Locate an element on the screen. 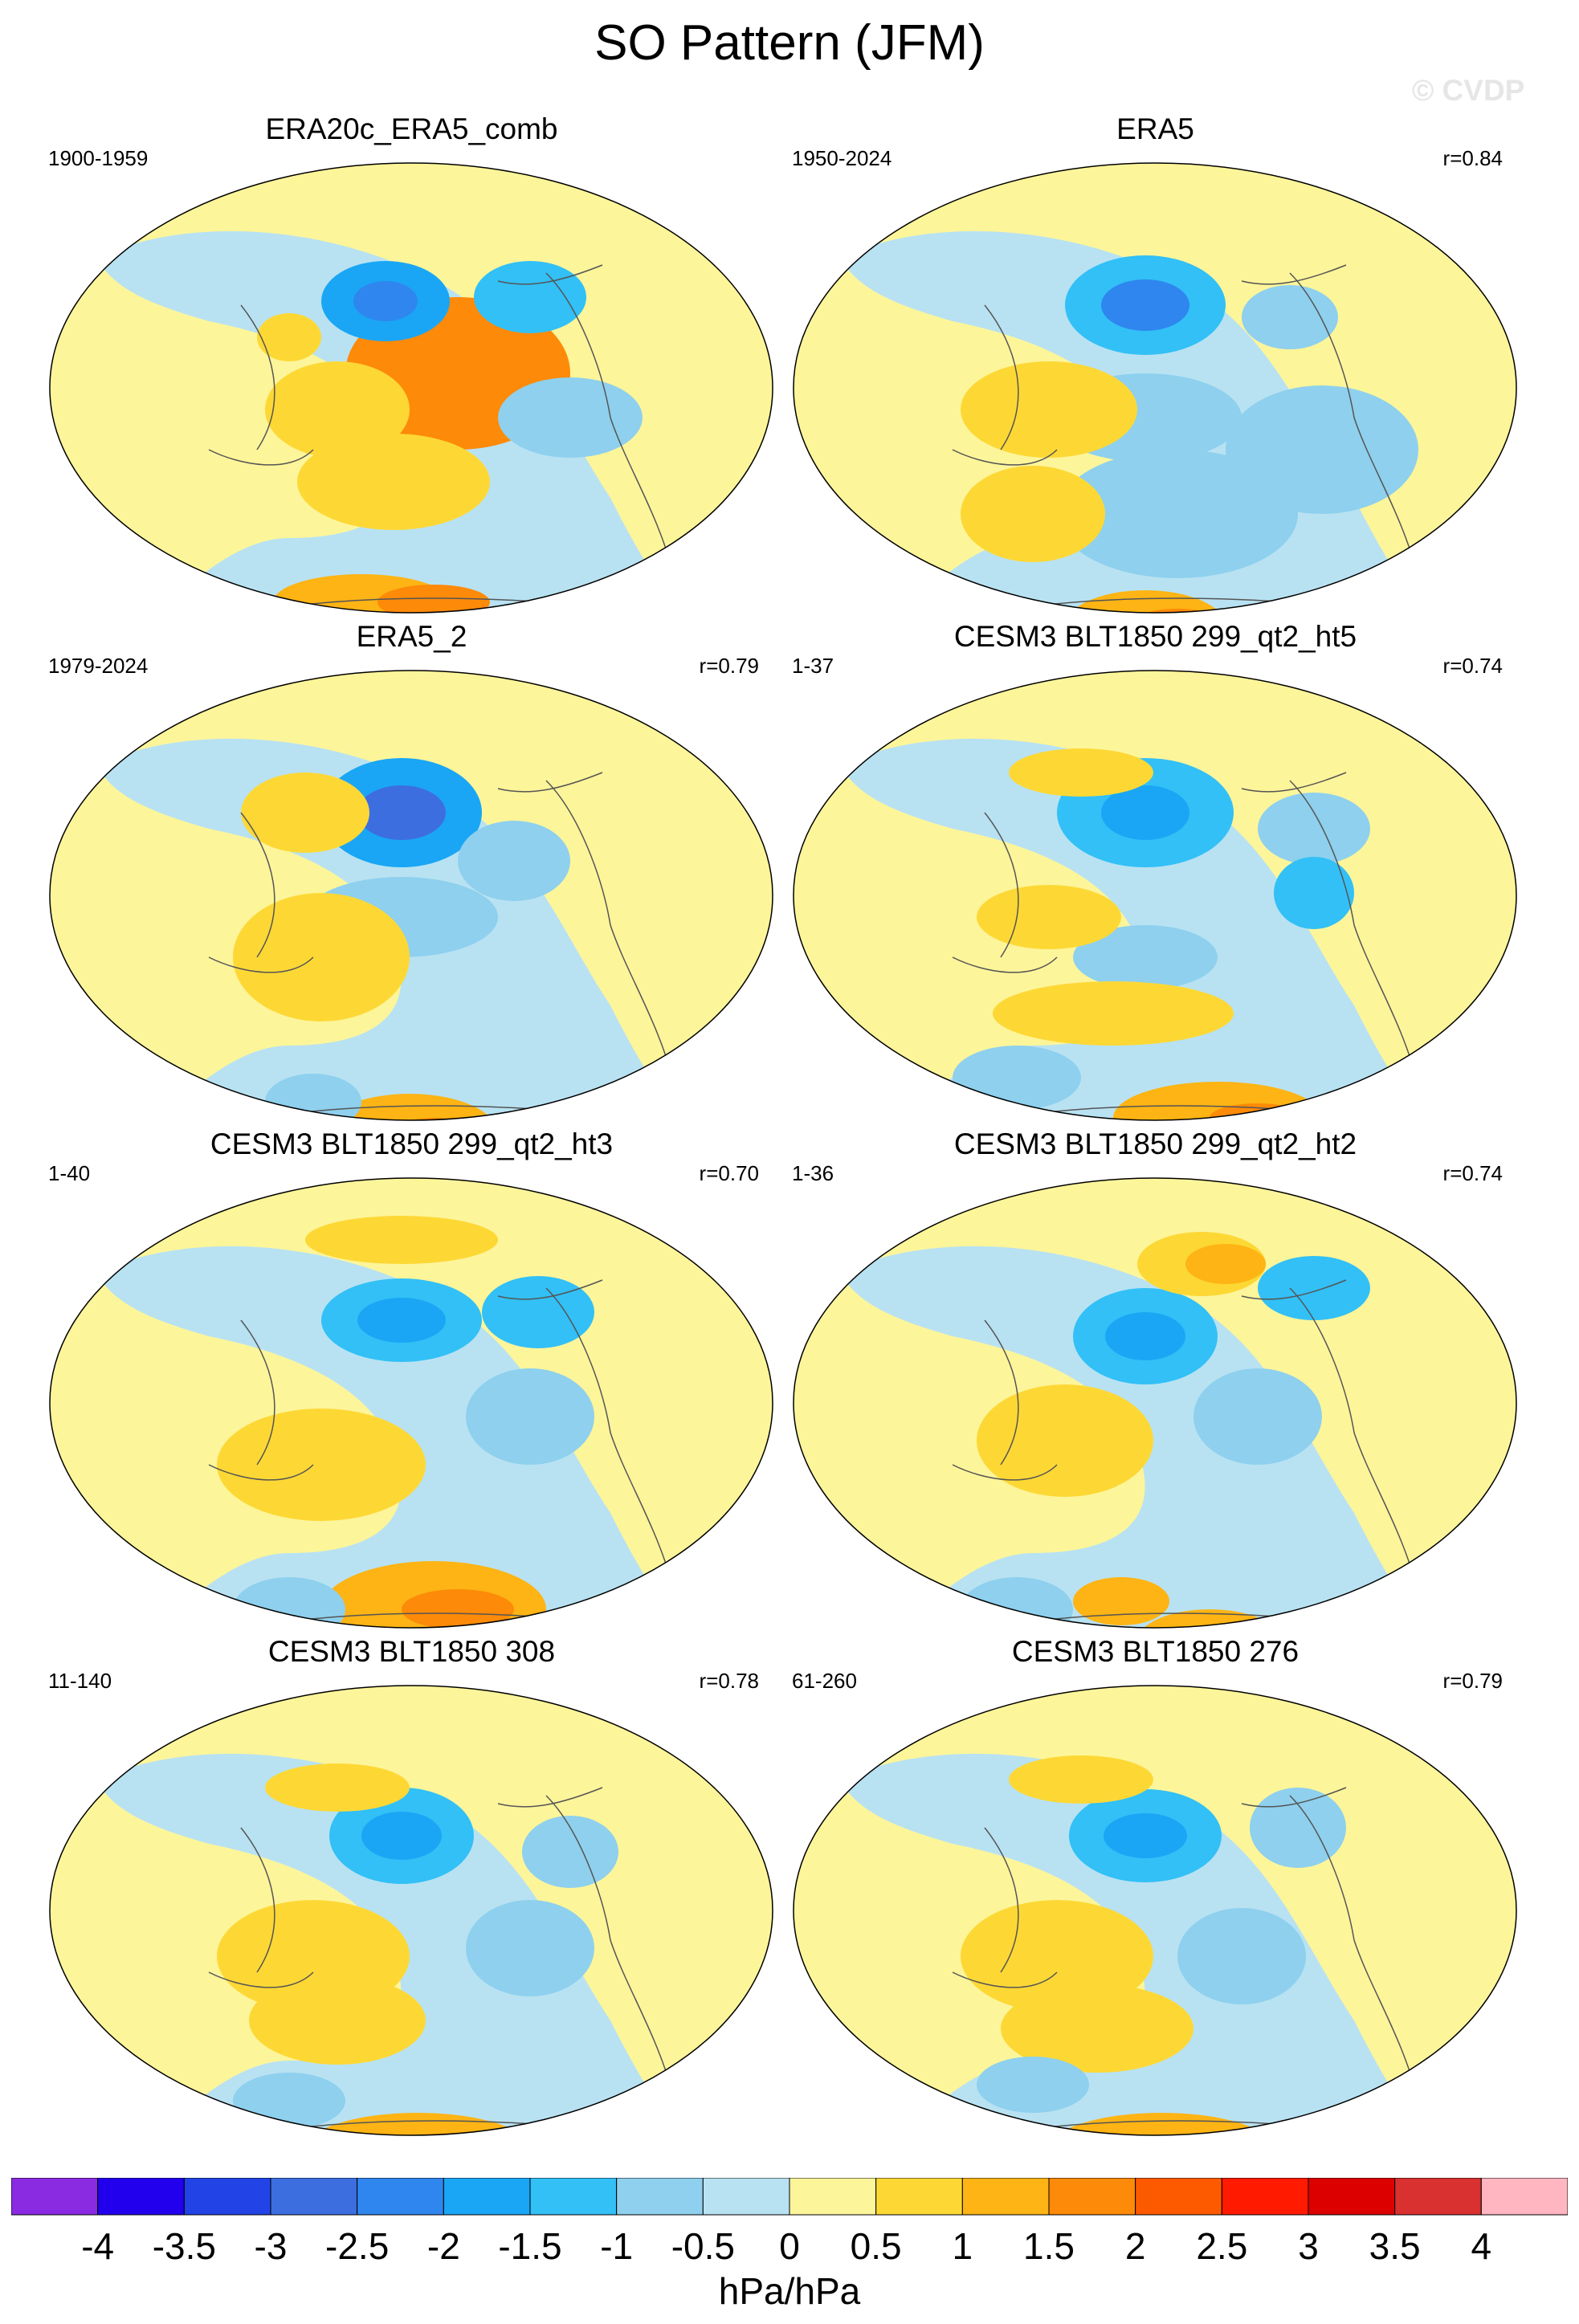 Image resolution: width=1579 pixels, height=2324 pixels. colorbar-tick-label: -3 is located at coordinates (271, 2246).